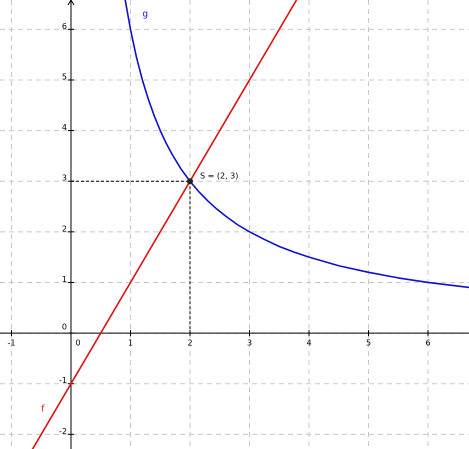 The height and width of the screenshot is (449, 469). What do you see at coordinates (64, 76) in the screenshot?
I see `y-tick-label: 5` at bounding box center [64, 76].